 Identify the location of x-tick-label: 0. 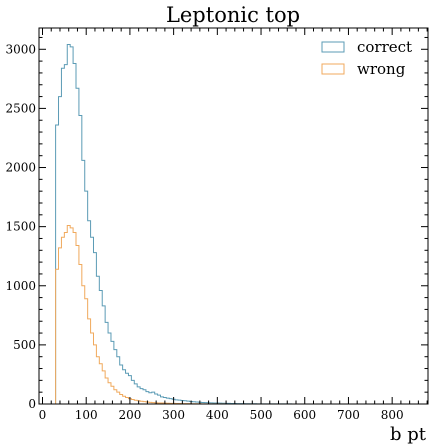
(43, 415).